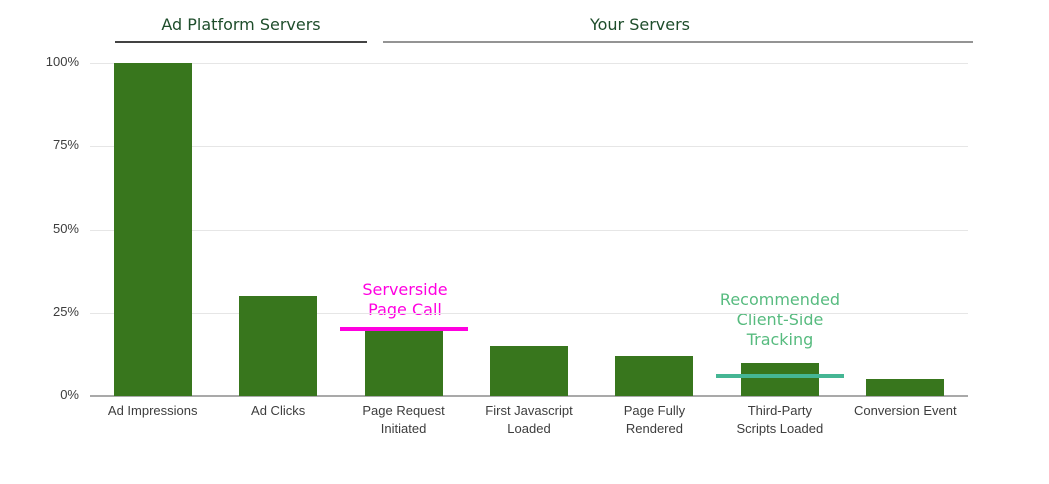  I want to click on x-category-label: Ad Impressions, so click(152, 410).